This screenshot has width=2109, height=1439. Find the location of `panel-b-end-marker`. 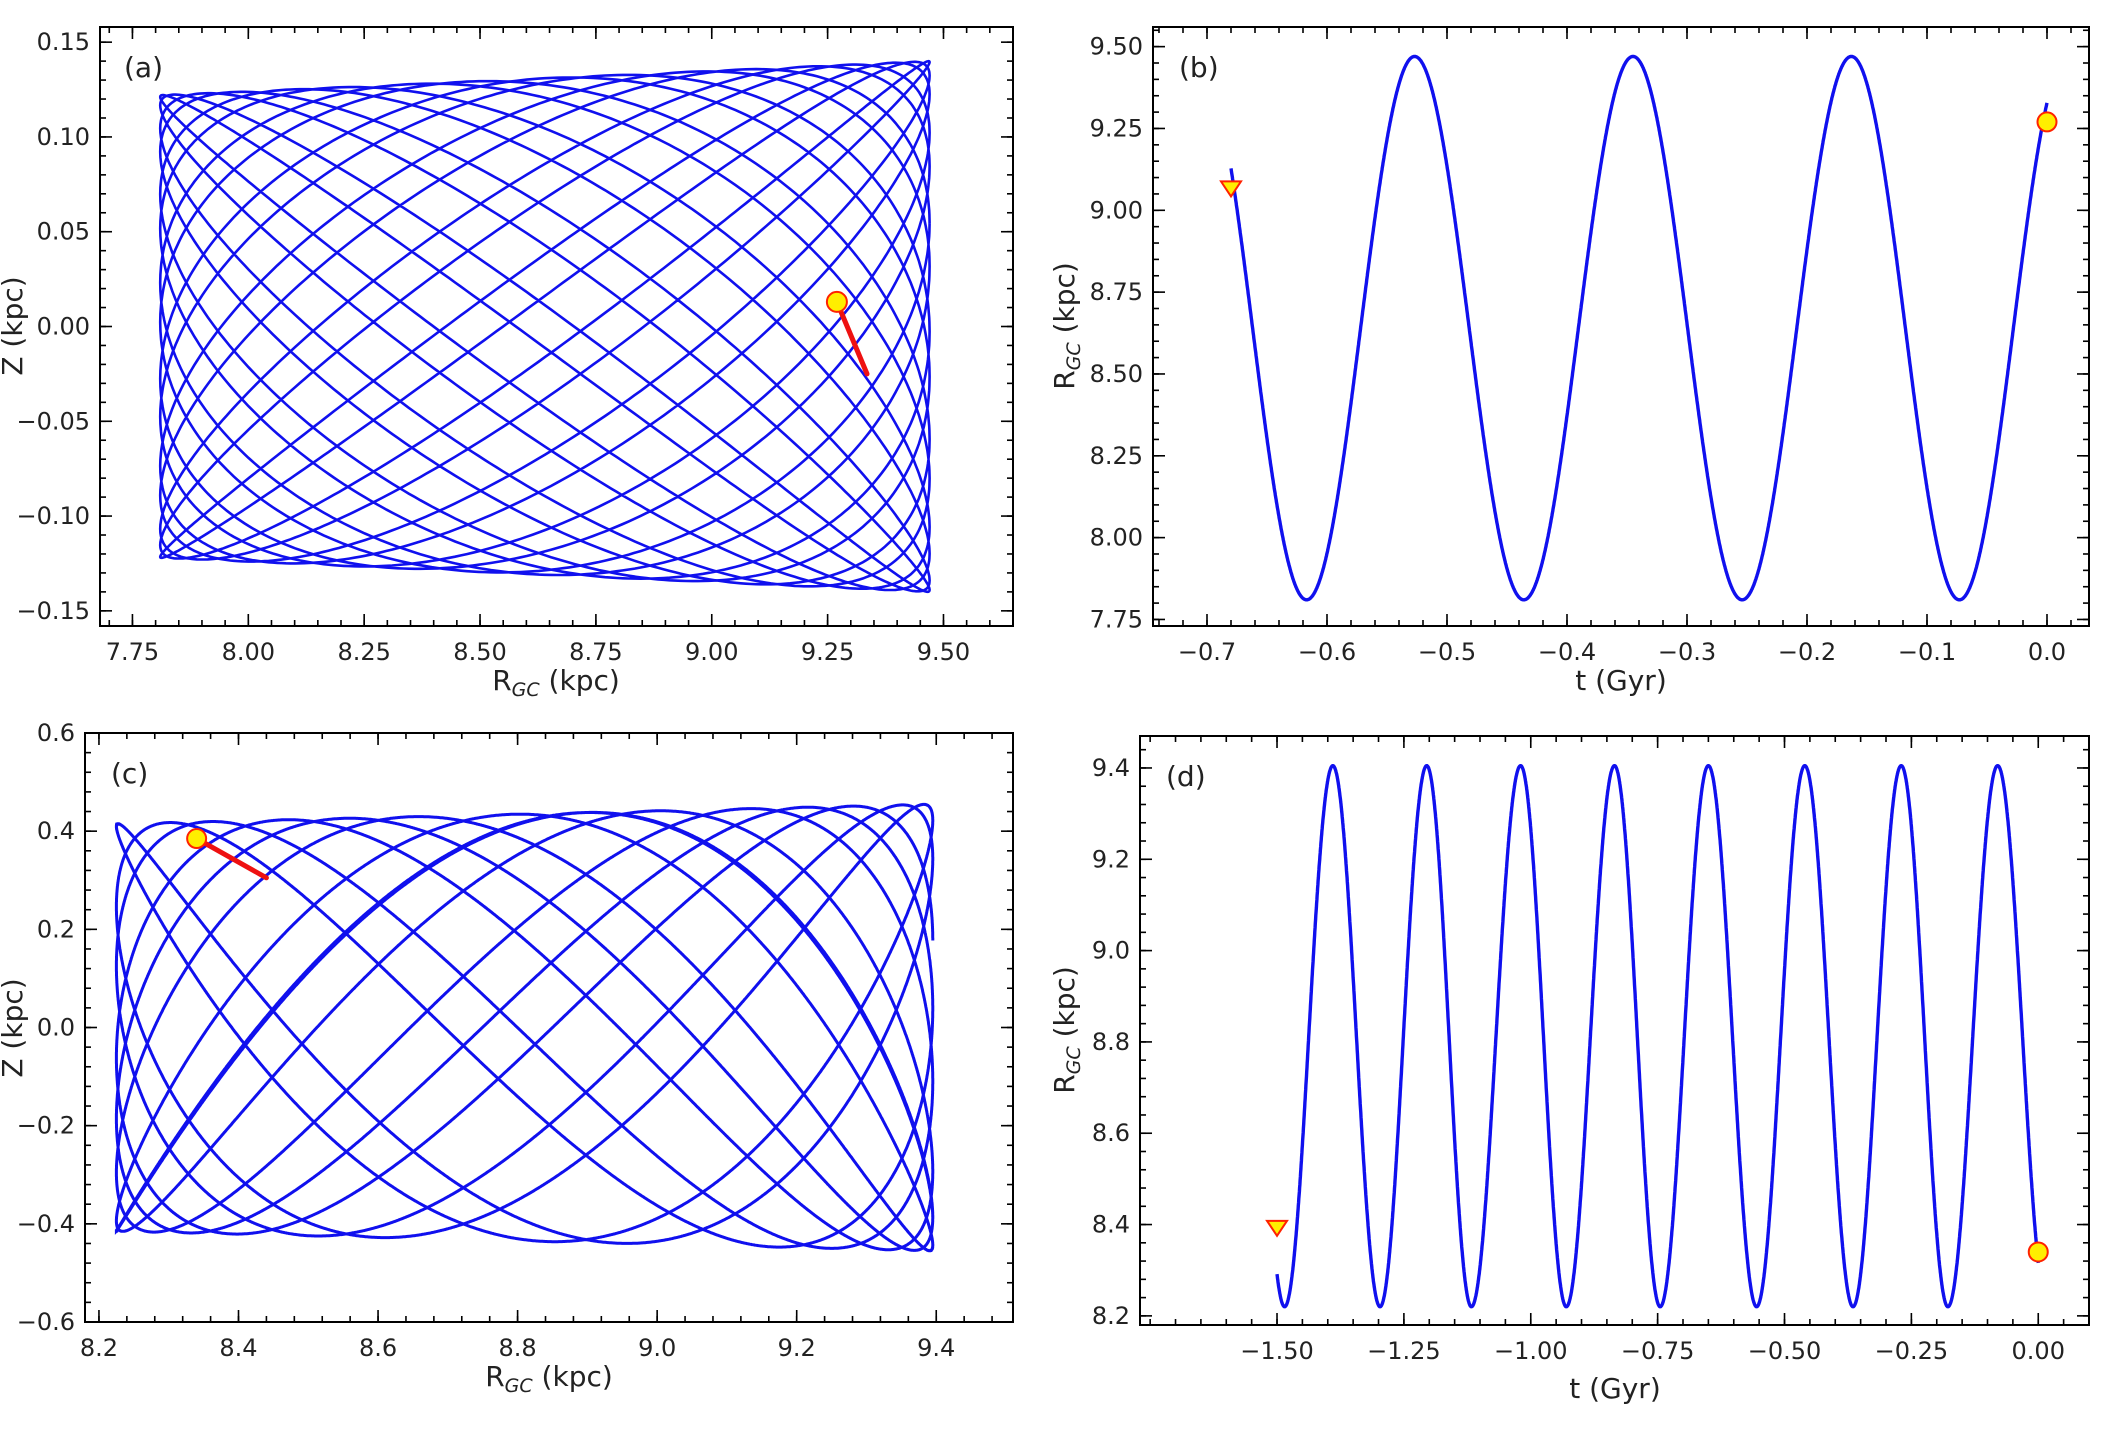

panel-b-end-marker is located at coordinates (2047, 122).